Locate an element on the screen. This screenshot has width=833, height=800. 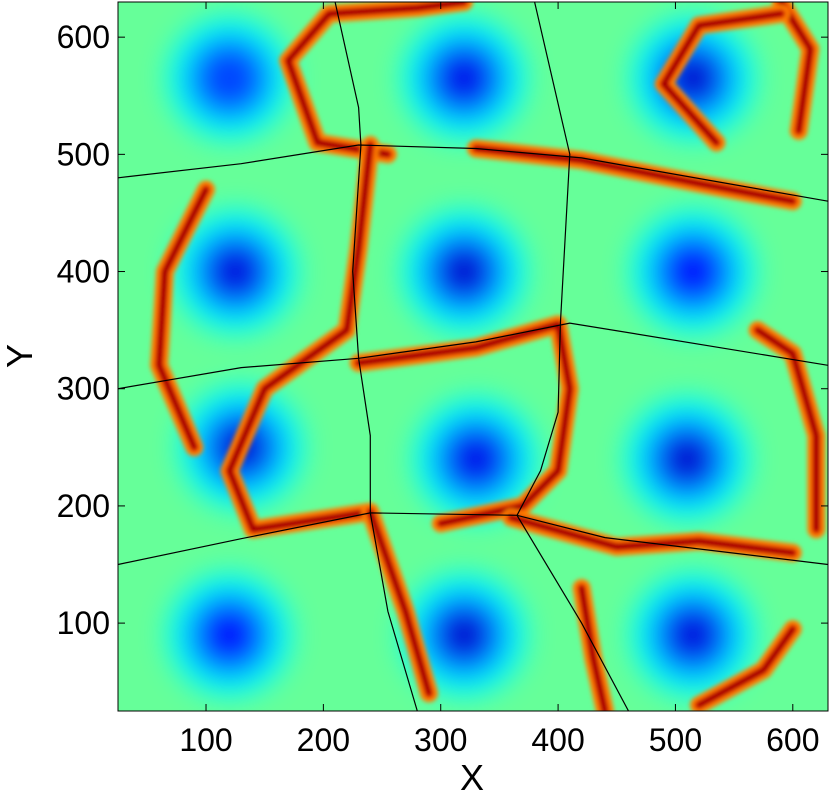
y-tick-label: 600 is located at coordinates (83, 37).